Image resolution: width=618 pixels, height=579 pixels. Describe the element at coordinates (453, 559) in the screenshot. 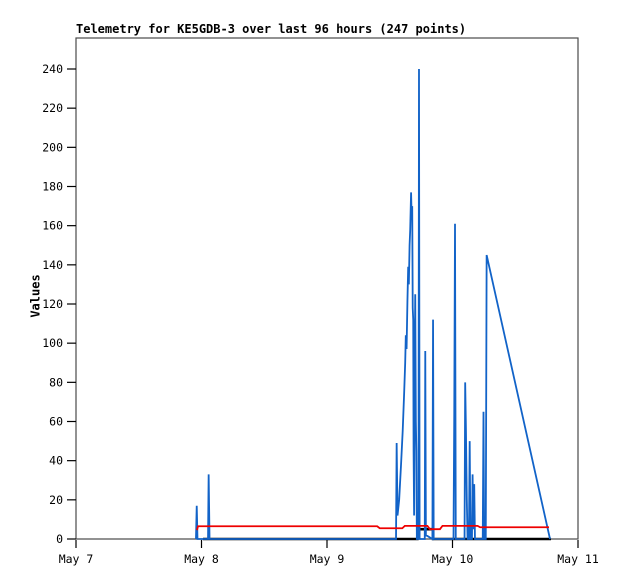

I see `x-tick-label: May 10` at that location.